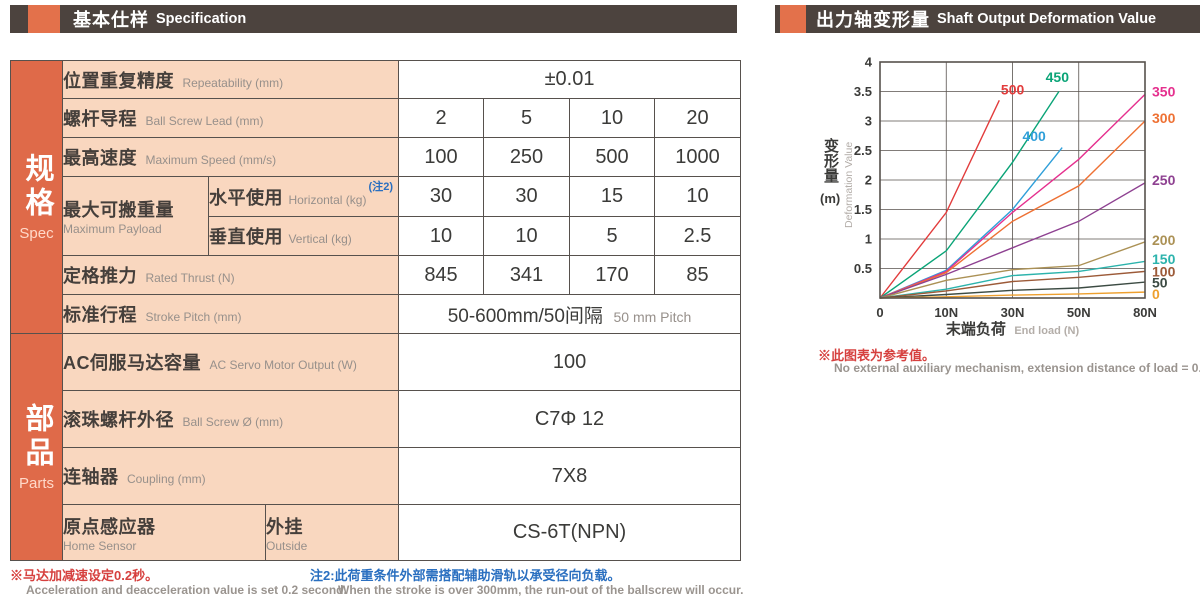 The width and height of the screenshot is (1200, 612). What do you see at coordinates (697, 196) in the screenshot?
I see `value-horizontal-4: 10` at bounding box center [697, 196].